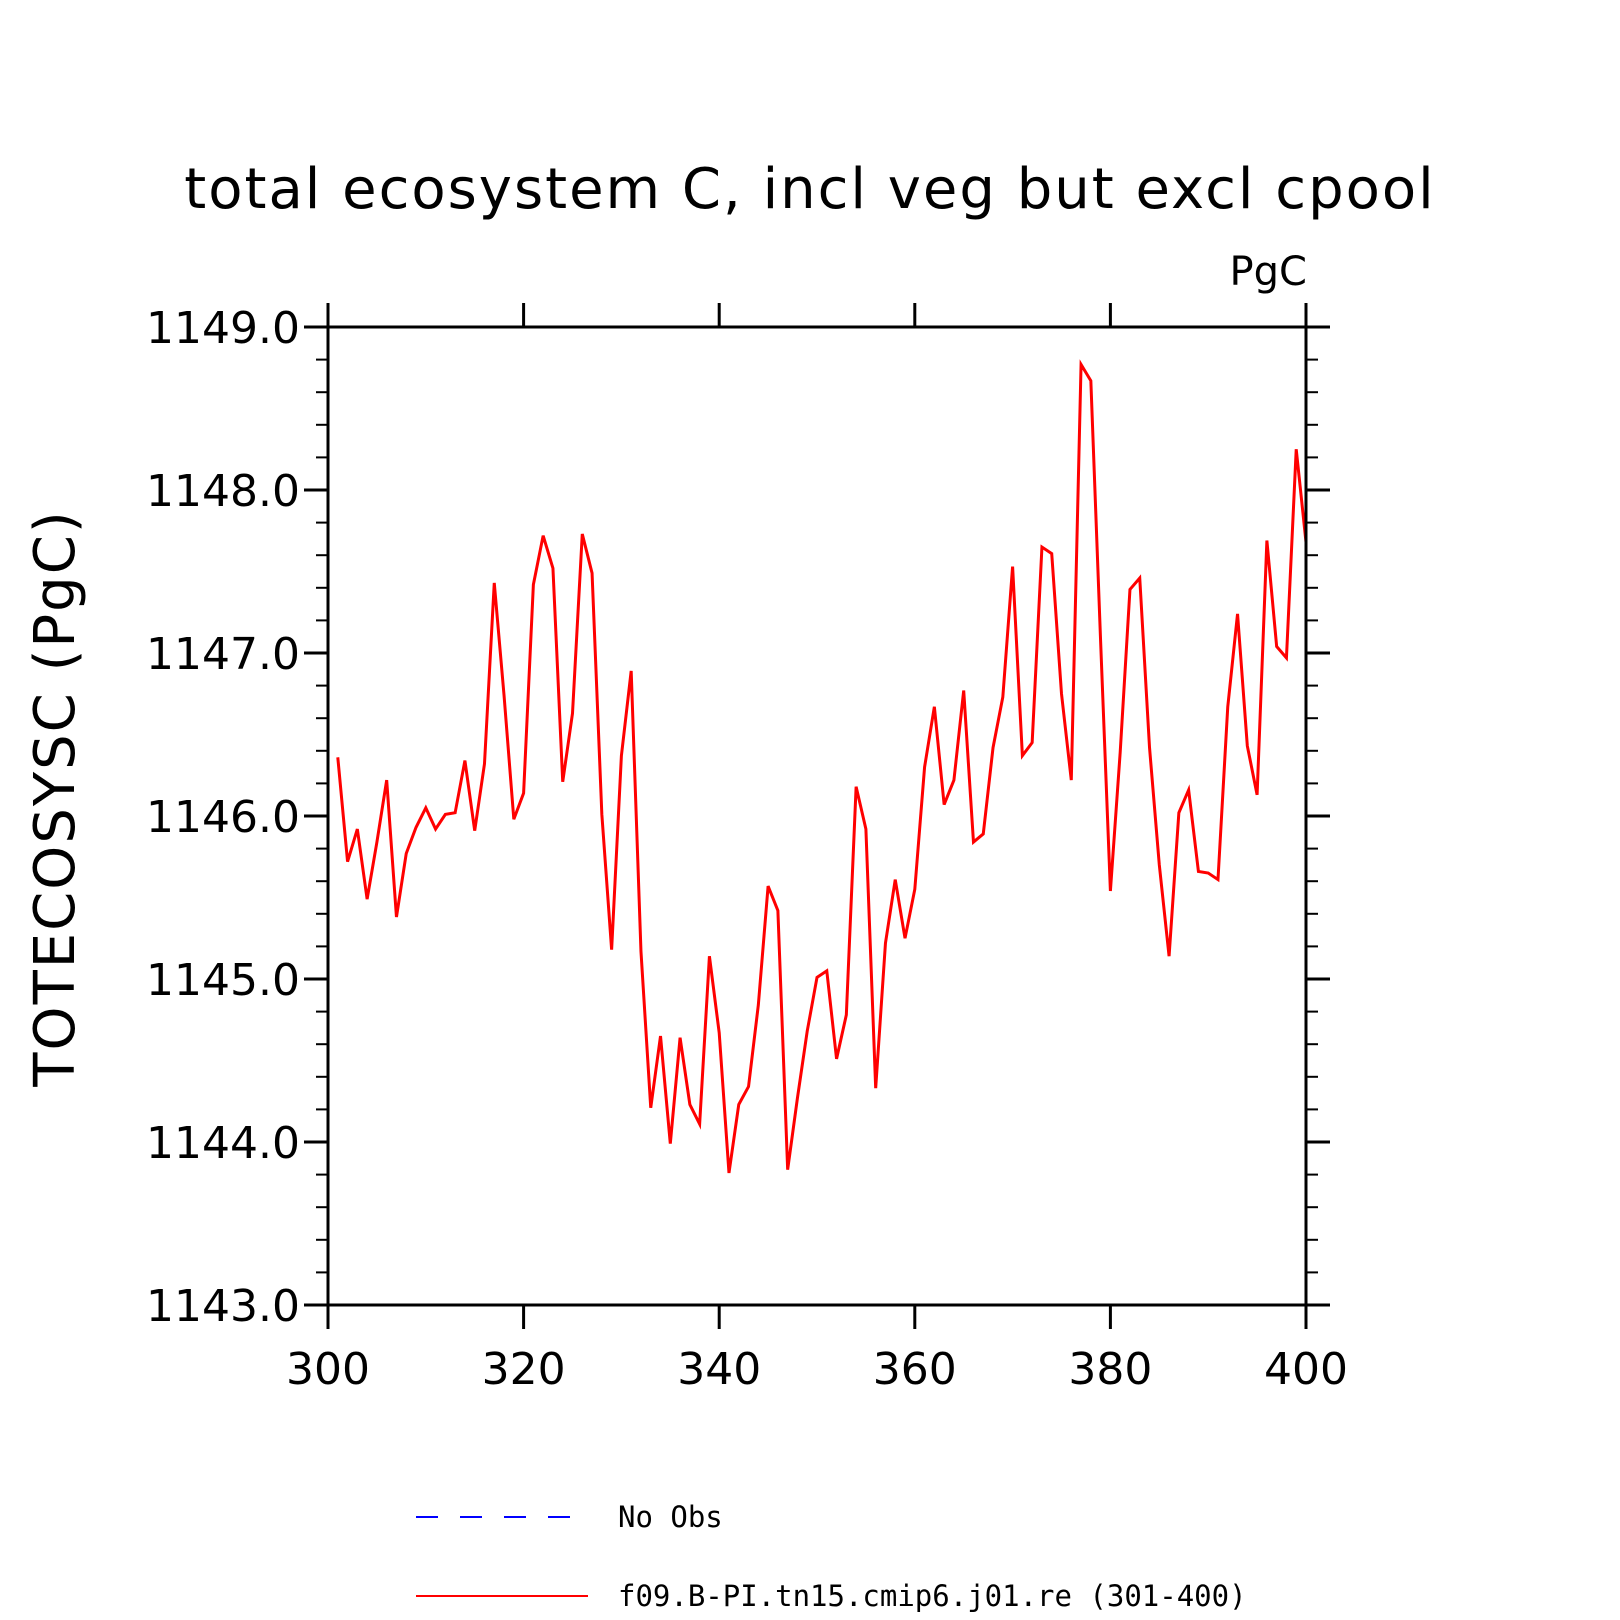 This screenshot has height=1620, width=1620. What do you see at coordinates (223, 491) in the screenshot?
I see `y-tick-label: 1148.0` at bounding box center [223, 491].